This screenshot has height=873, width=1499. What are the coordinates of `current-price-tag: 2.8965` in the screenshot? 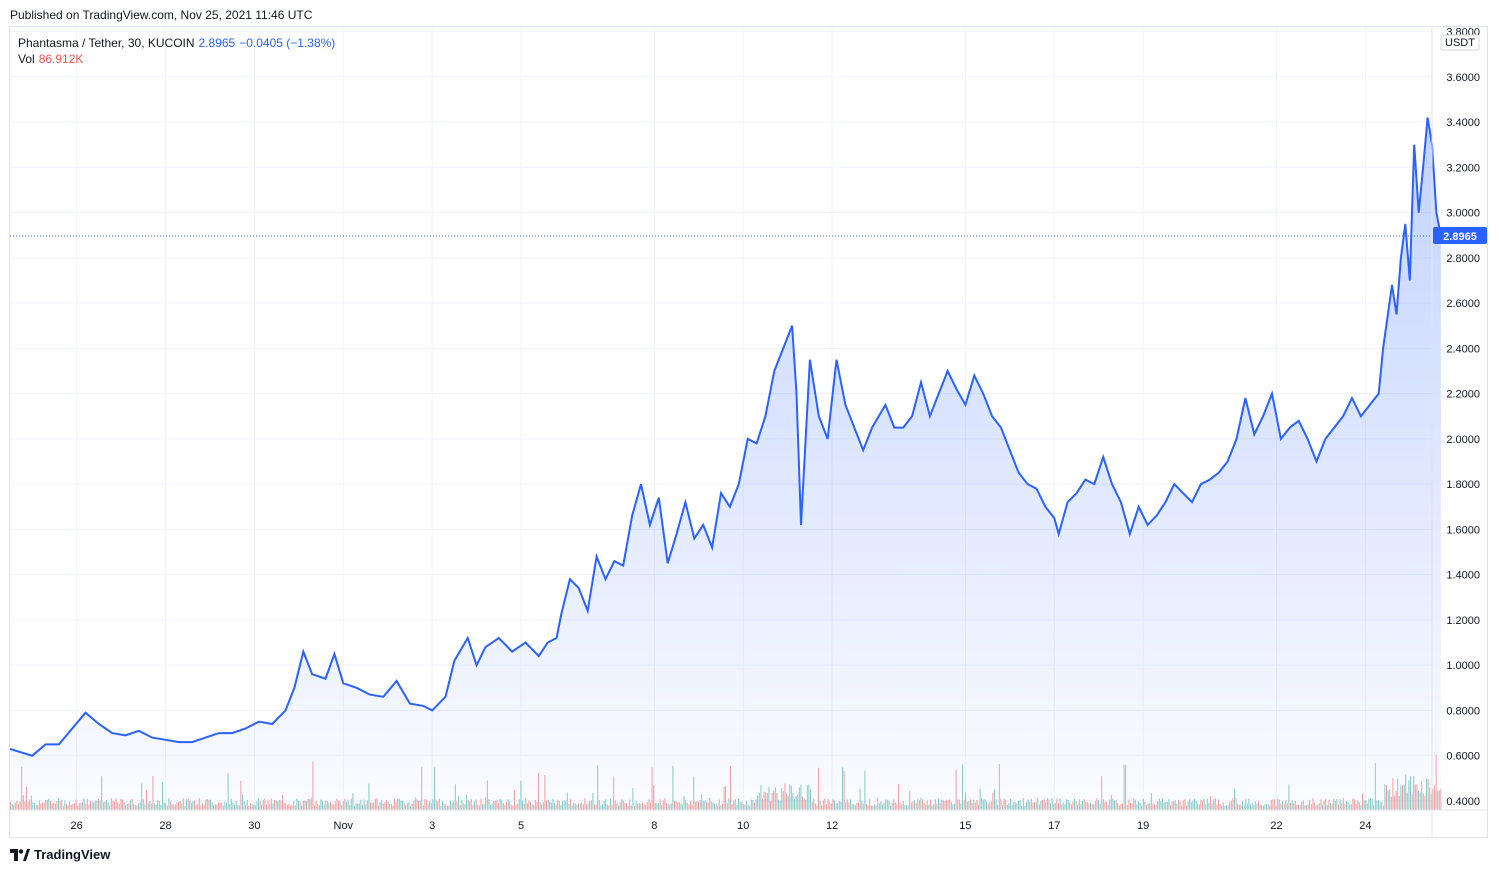 It's located at (1460, 235).